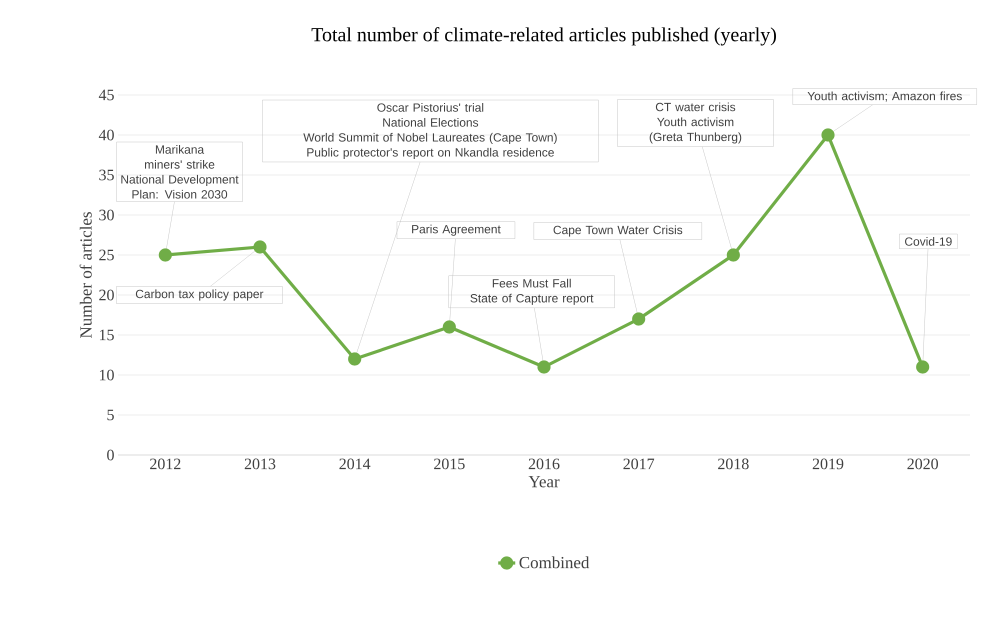 This screenshot has width=988, height=618. What do you see at coordinates (638, 464) in the screenshot?
I see `x-tick-label: 2017` at bounding box center [638, 464].